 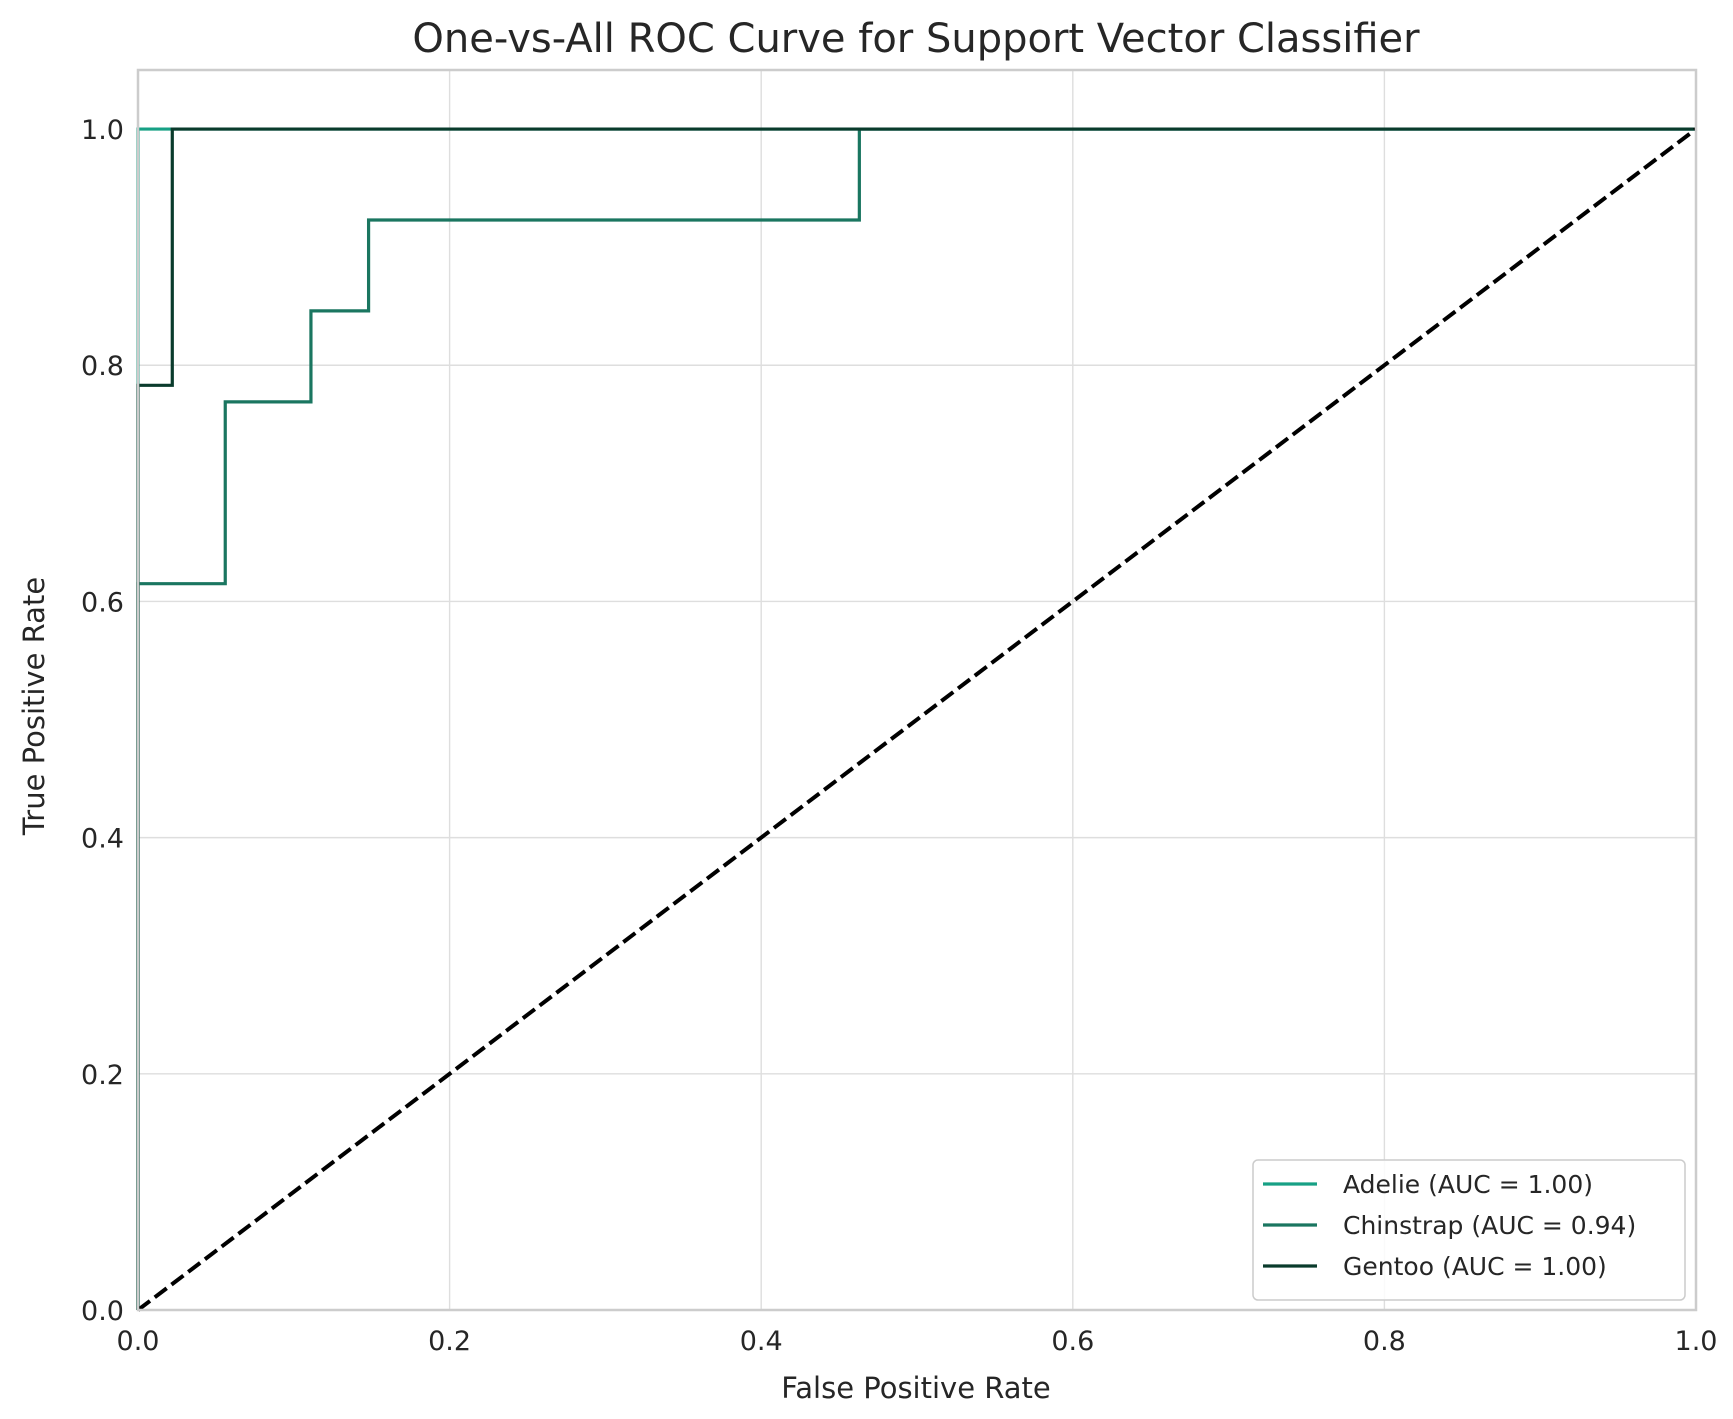 What do you see at coordinates (1475, 1266) in the screenshot?
I see `legend-label: Gentoo (AUC = 1.00)` at bounding box center [1475, 1266].